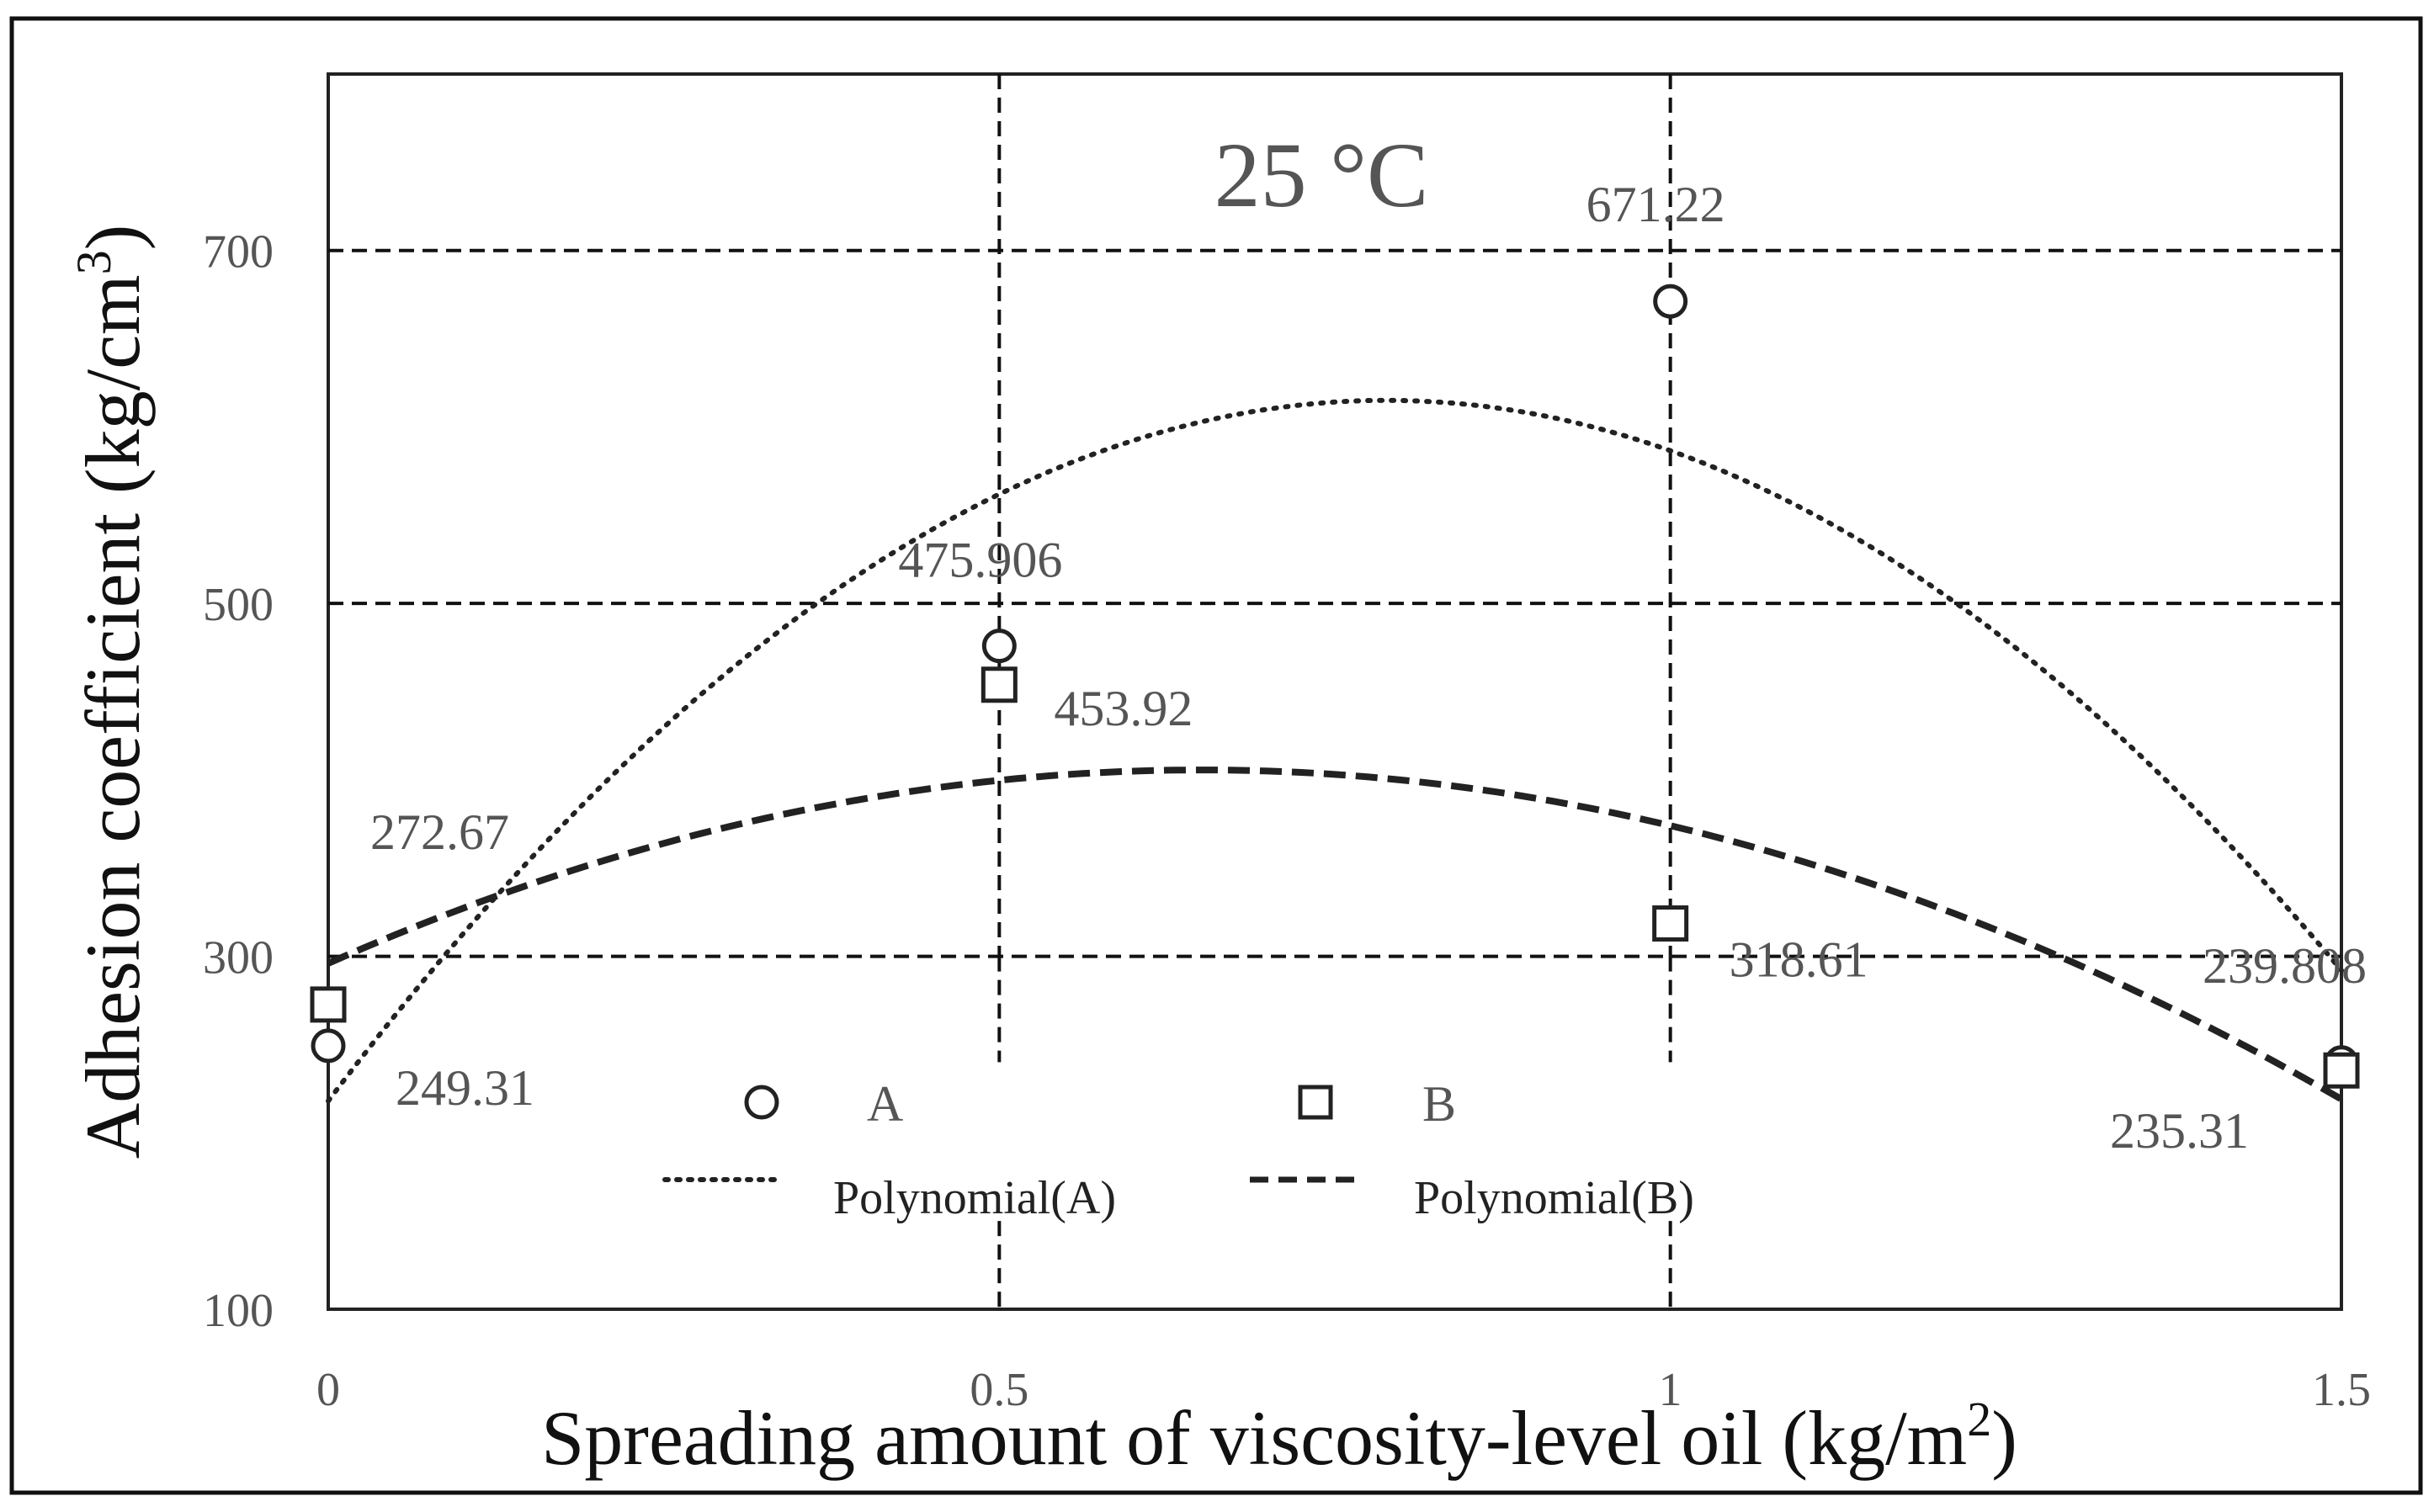 The height and width of the screenshot is (1512, 2434). What do you see at coordinates (1979, 1419) in the screenshot?
I see `x-axis-title-sup: 2` at bounding box center [1979, 1419].